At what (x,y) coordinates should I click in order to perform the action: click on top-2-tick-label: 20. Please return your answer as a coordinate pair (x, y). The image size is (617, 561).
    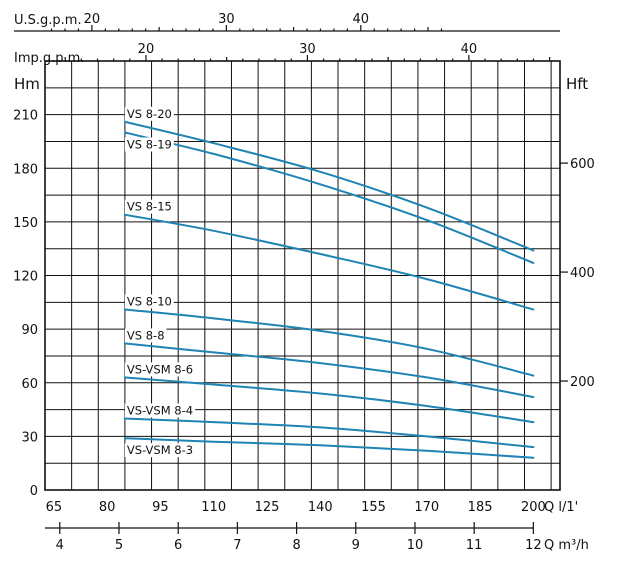
    Looking at the image, I should click on (146, 49).